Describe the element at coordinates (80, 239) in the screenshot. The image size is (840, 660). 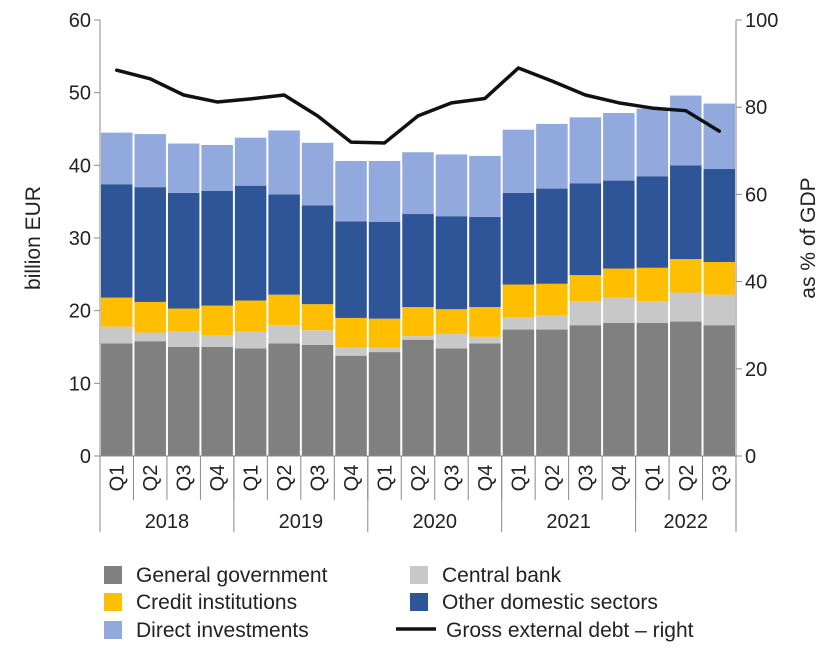
I see `y-tick-label-left: 30` at that location.